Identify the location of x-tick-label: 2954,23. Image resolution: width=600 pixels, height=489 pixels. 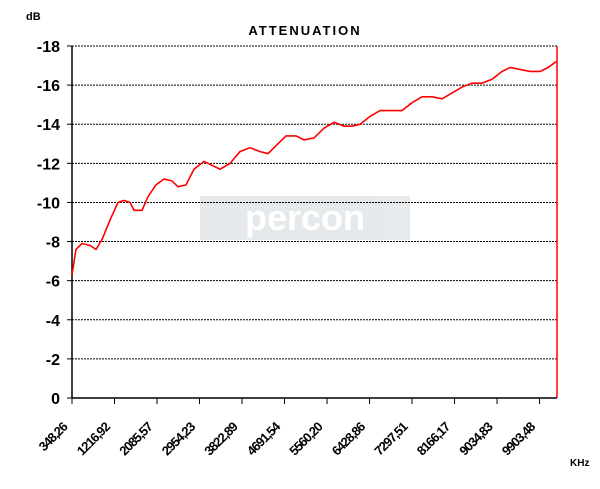
(178, 438).